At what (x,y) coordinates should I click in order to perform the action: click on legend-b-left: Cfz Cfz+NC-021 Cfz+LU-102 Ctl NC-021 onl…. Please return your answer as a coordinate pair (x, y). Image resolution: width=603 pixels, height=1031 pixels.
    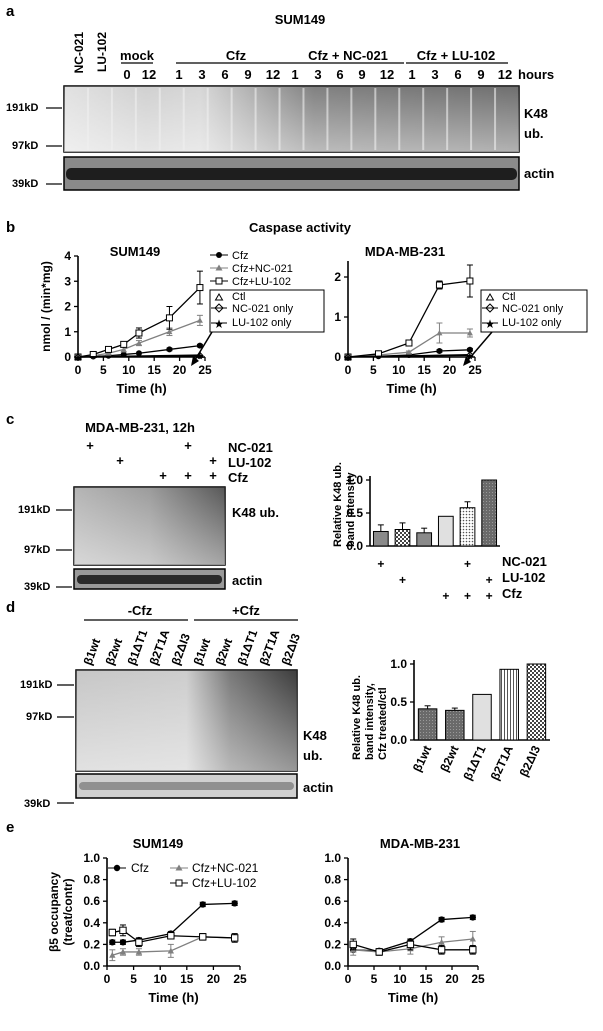
    Looking at the image, I should click on (258, 308).